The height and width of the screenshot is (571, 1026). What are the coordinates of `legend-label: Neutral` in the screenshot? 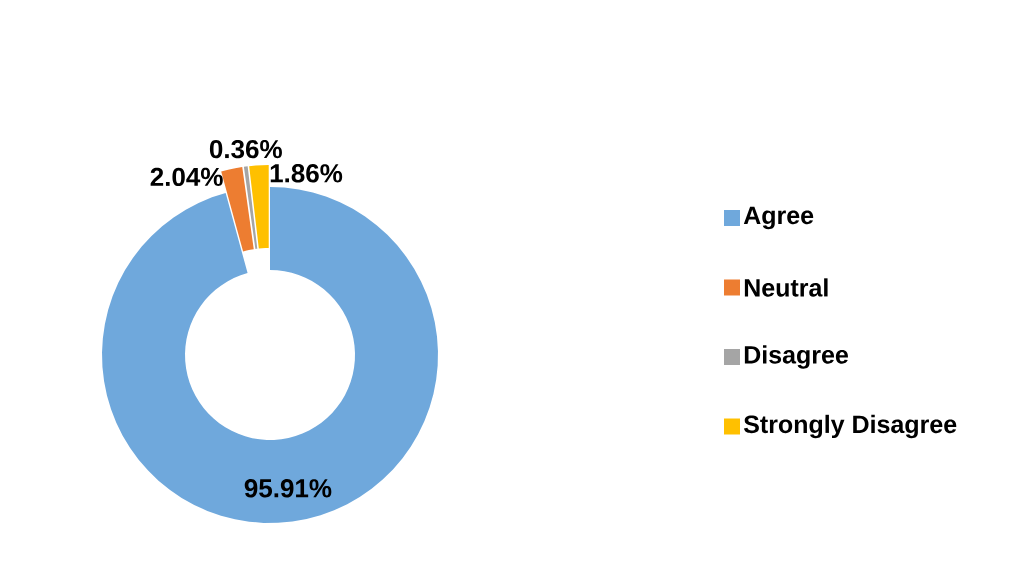 It's located at (786, 287).